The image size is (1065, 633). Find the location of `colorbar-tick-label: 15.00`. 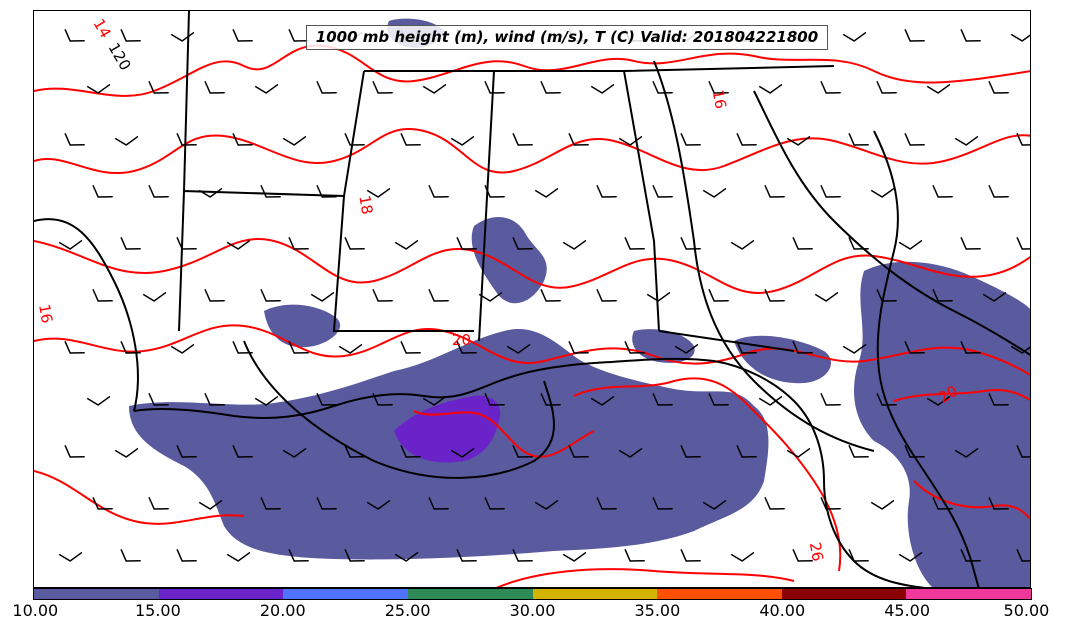

colorbar-tick-label: 15.00 is located at coordinates (157, 610).